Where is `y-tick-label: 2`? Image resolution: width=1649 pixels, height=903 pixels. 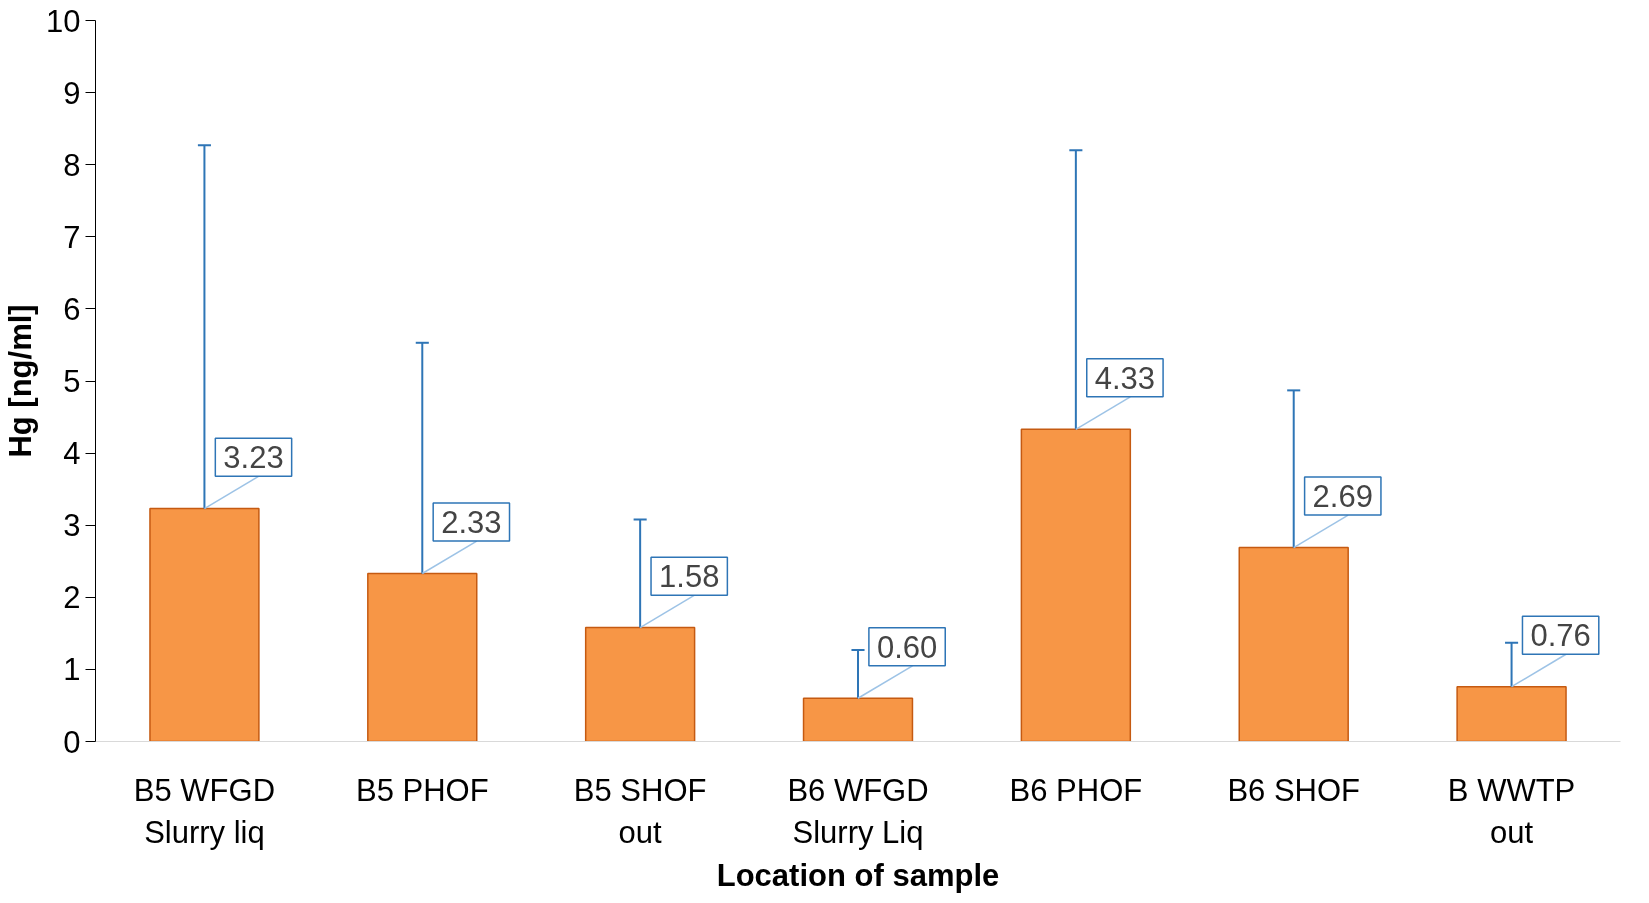 y-tick-label: 2 is located at coordinates (72, 598).